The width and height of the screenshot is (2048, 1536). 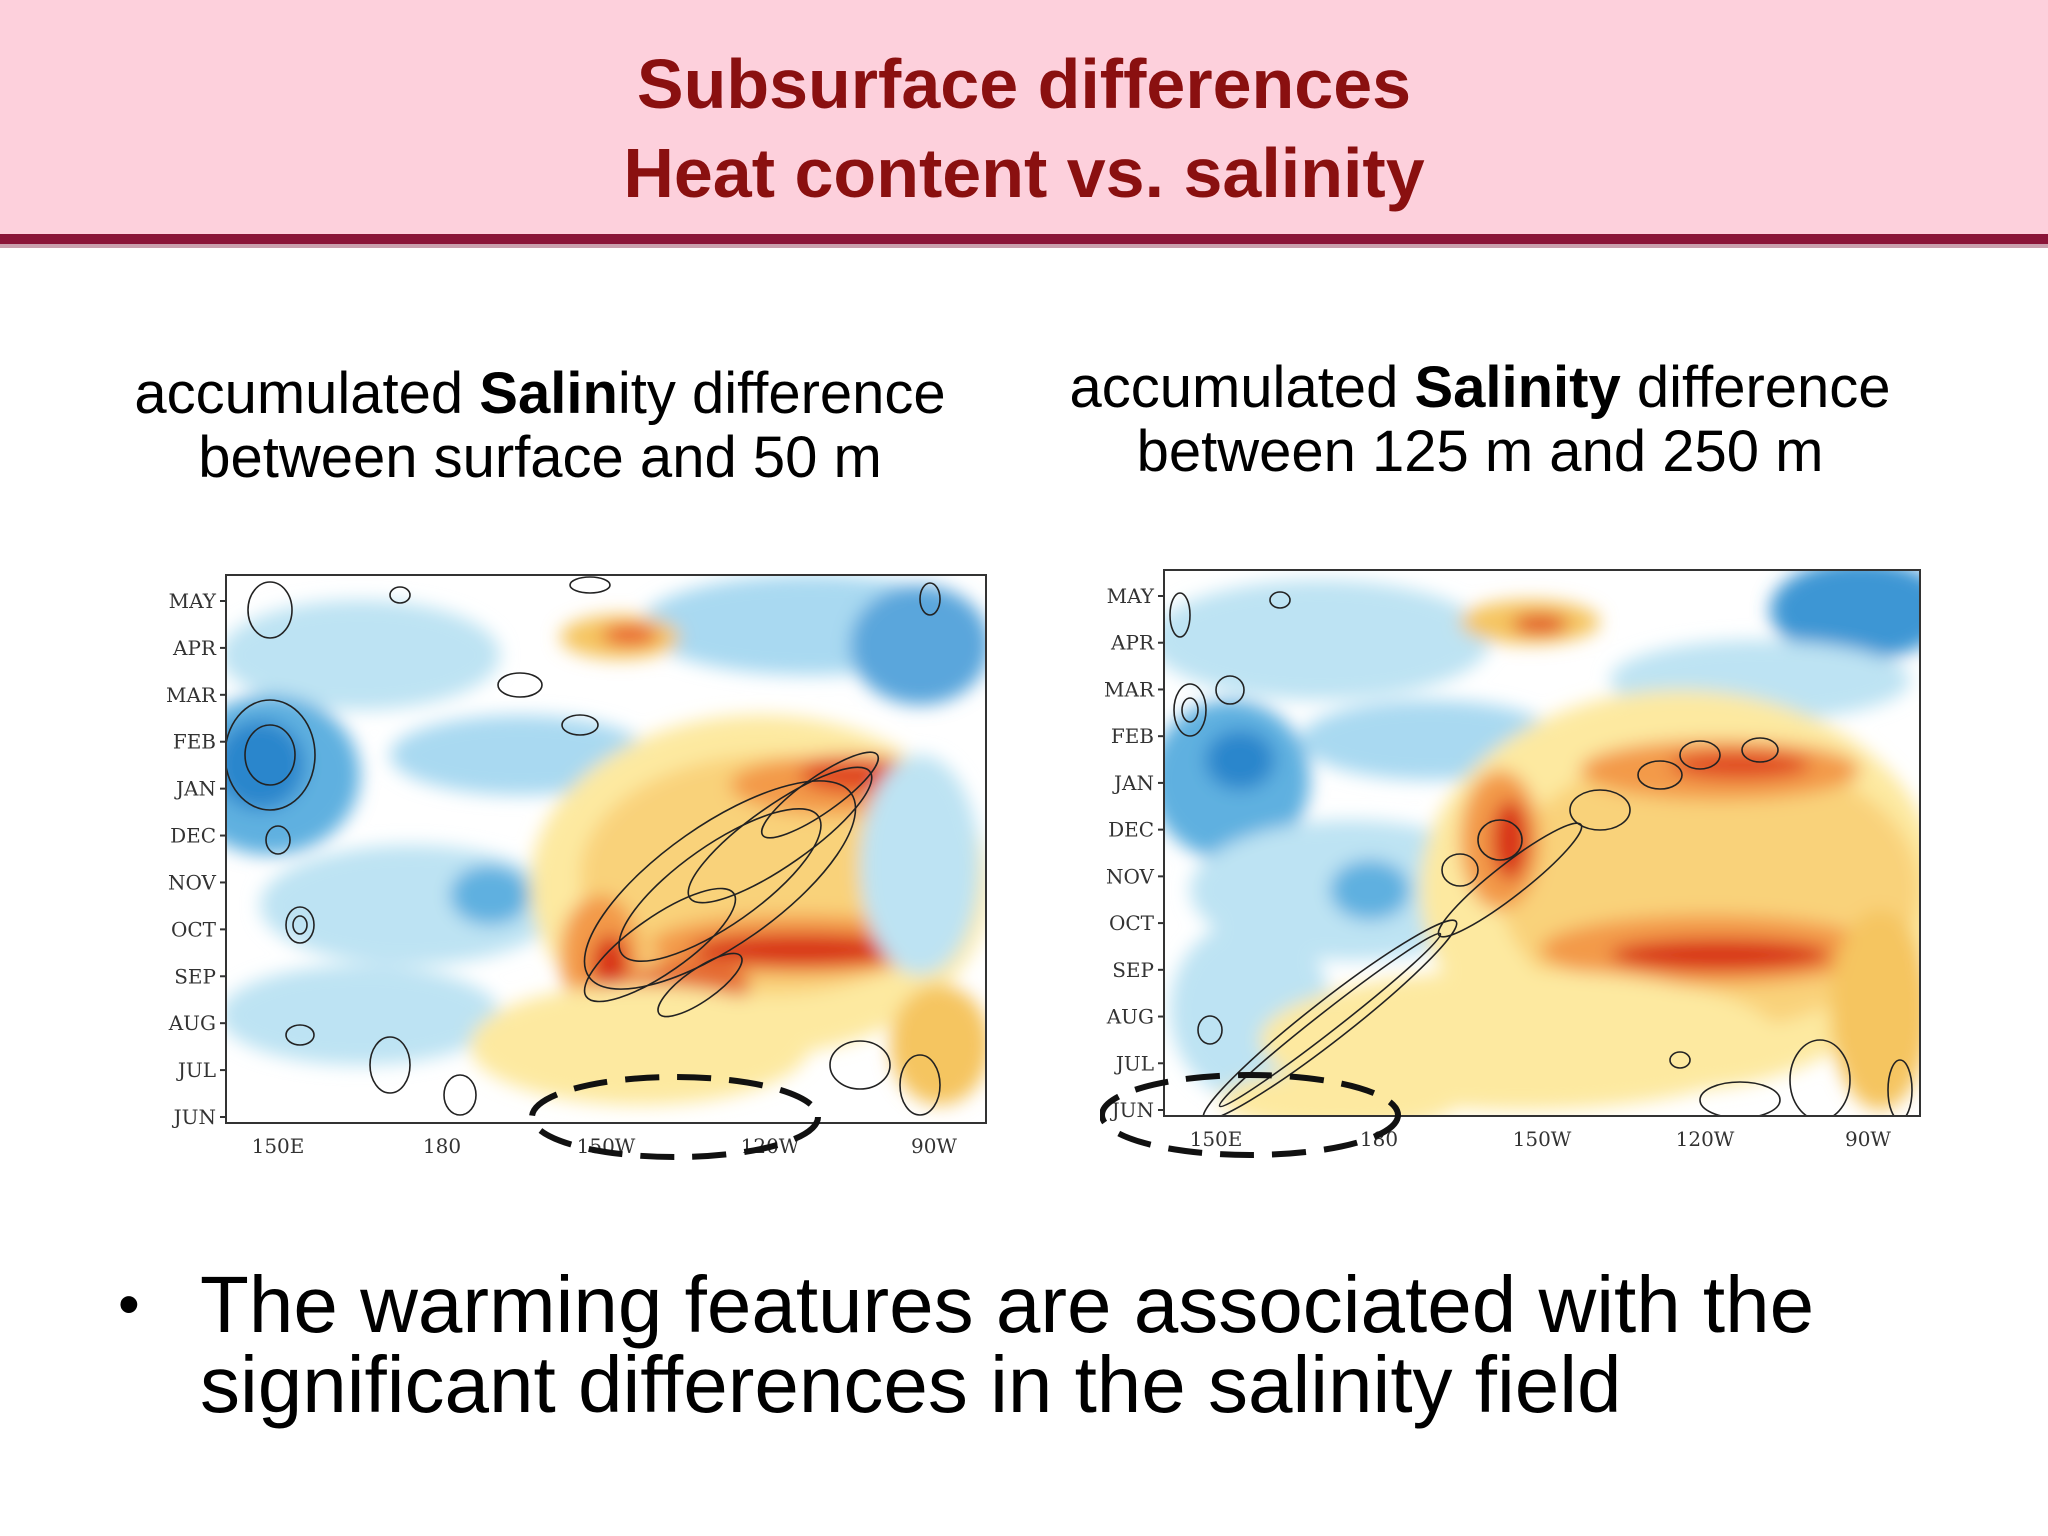 What do you see at coordinates (1131, 596) in the screenshot?
I see `right-month-label: MAY` at bounding box center [1131, 596].